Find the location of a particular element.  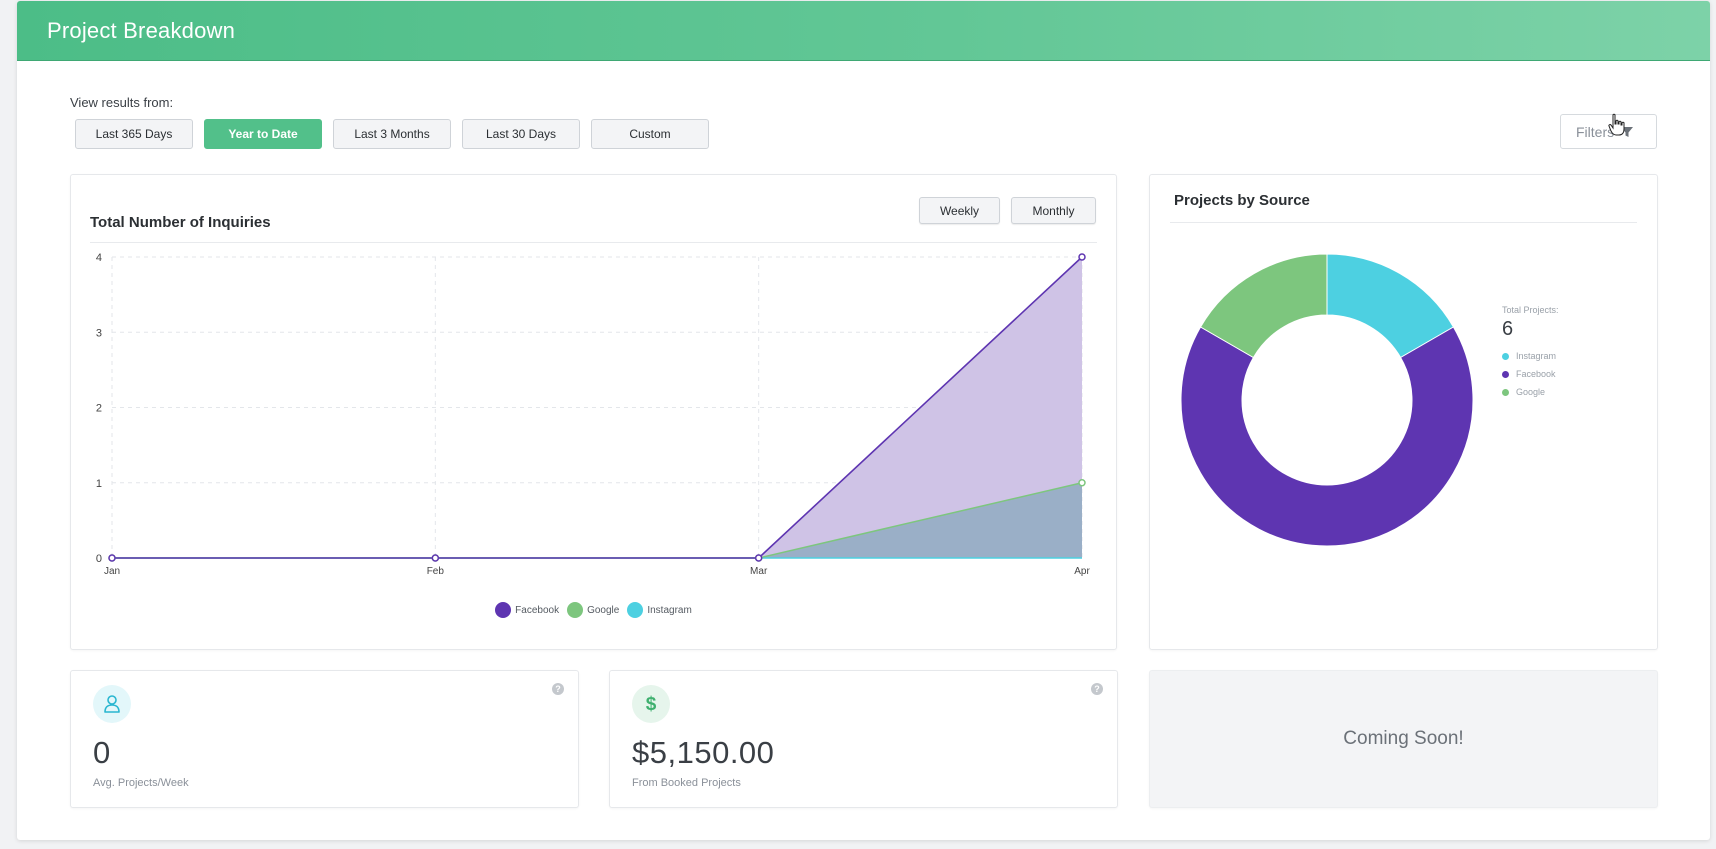

filters-label: Filters is located at coordinates (1595, 131).